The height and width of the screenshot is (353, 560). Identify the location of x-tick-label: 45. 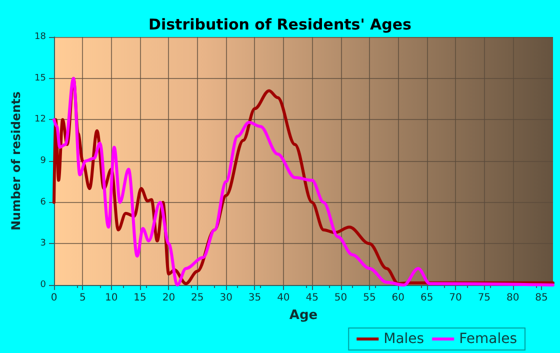
(312, 298).